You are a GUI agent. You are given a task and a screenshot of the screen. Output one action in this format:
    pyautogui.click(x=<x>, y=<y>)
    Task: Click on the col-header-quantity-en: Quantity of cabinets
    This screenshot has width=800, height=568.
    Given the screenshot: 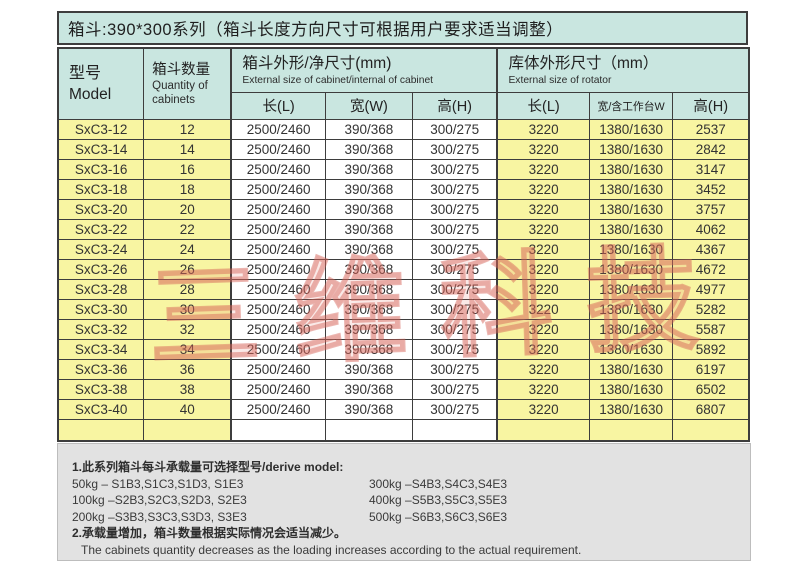 What is the action you would take?
    pyautogui.click(x=180, y=93)
    